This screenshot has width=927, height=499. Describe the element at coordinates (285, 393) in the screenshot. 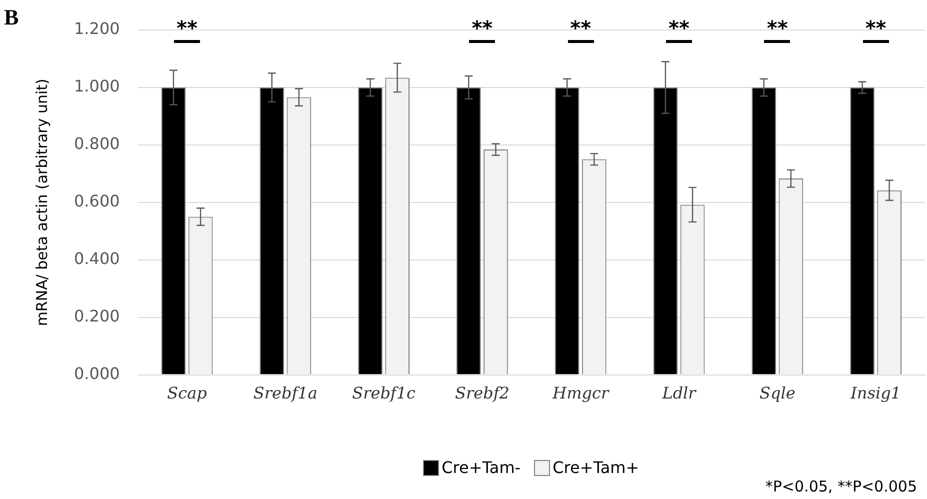

I see `x-tick-label: Srebf1a` at that location.